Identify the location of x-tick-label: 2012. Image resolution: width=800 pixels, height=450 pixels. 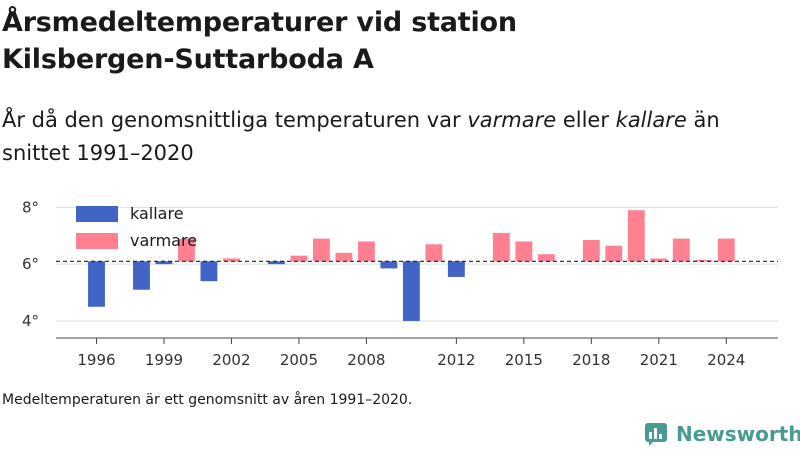
(456, 360).